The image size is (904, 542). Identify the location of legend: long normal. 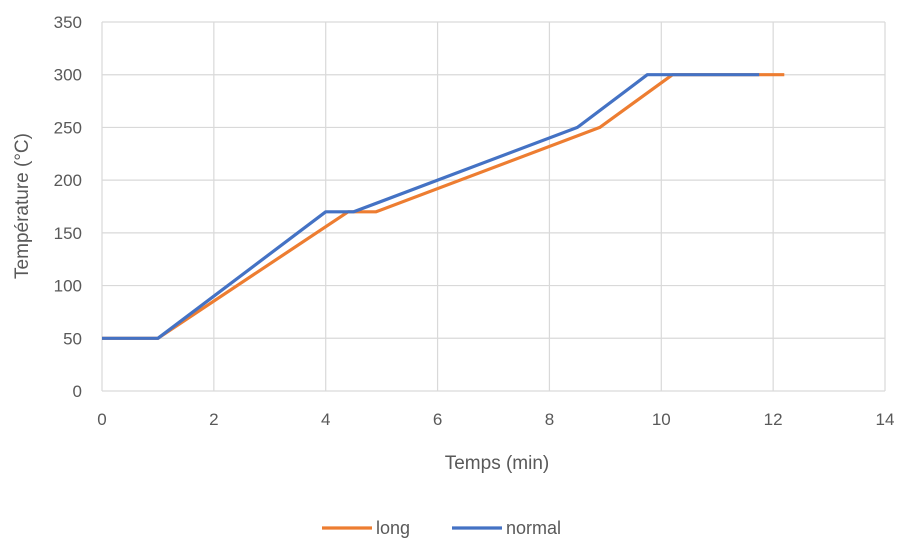
(441, 528).